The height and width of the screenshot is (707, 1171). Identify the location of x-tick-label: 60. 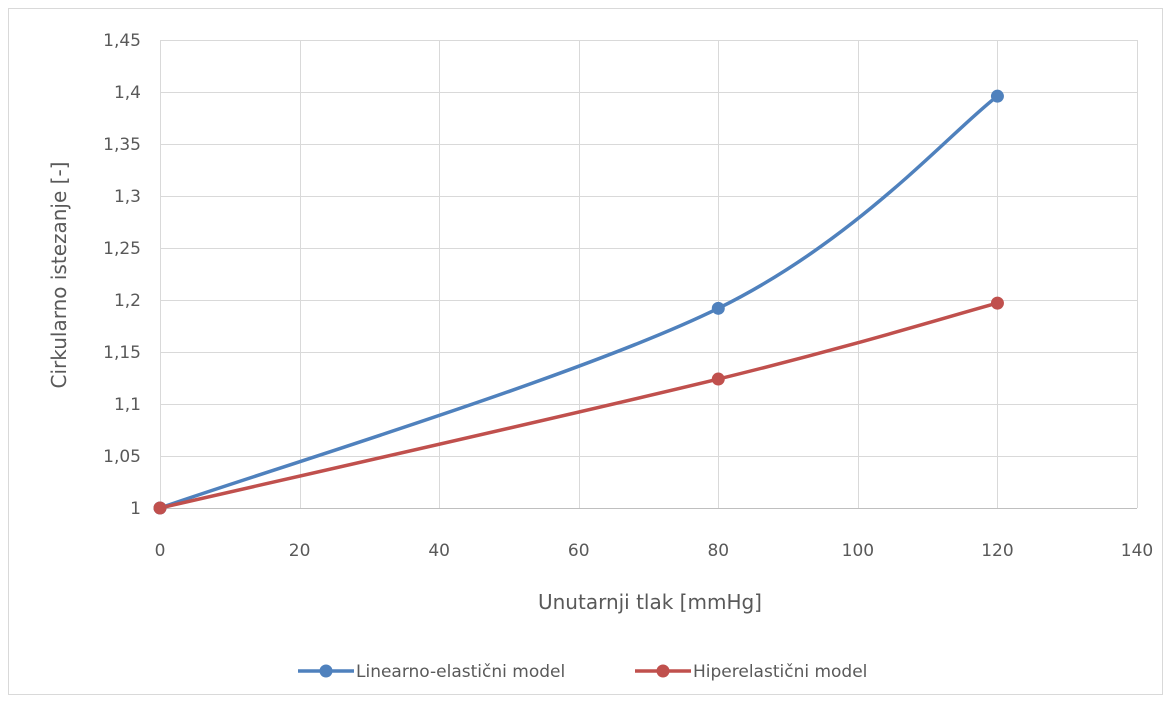
(579, 551).